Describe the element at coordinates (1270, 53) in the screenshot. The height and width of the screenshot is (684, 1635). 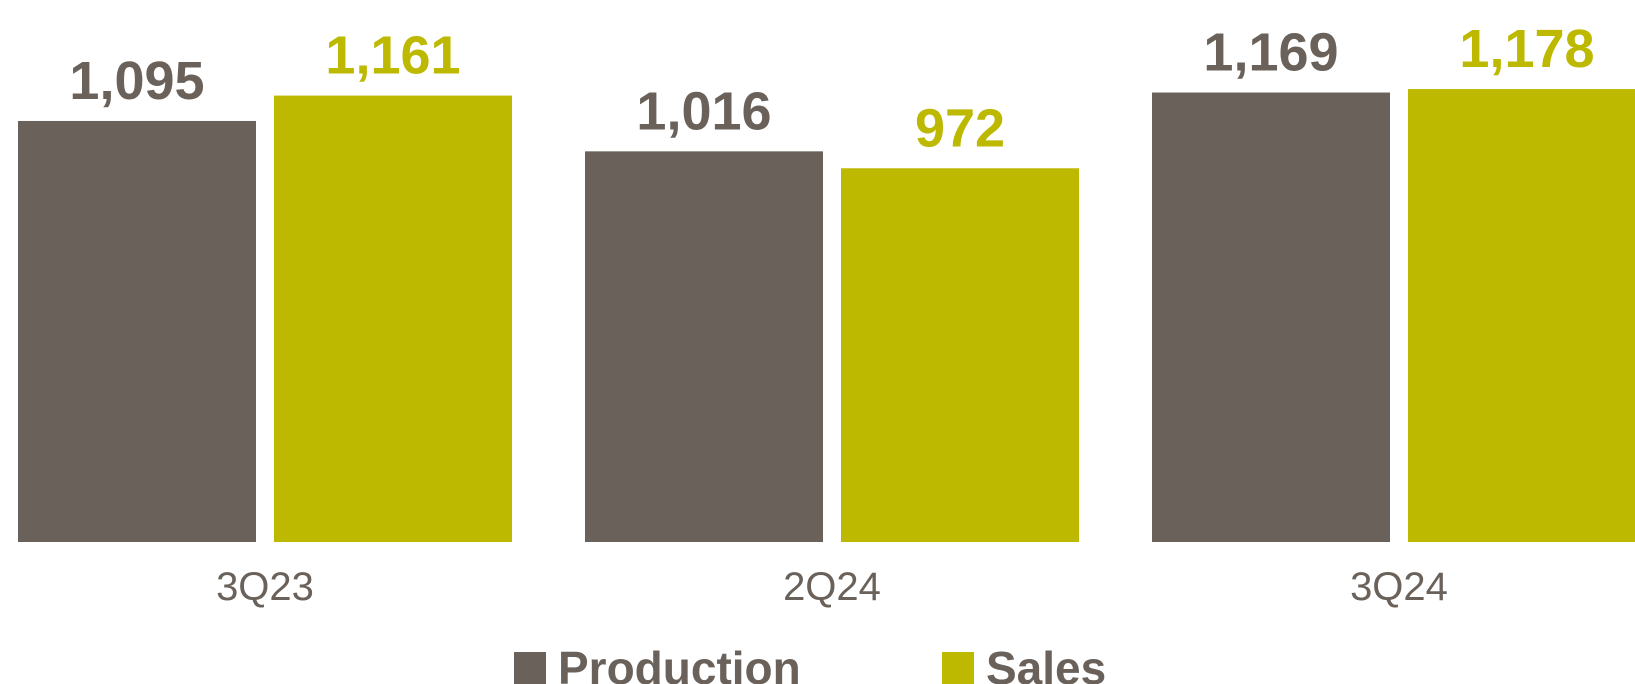
I see `data-label-production-3q24: 1,169` at that location.